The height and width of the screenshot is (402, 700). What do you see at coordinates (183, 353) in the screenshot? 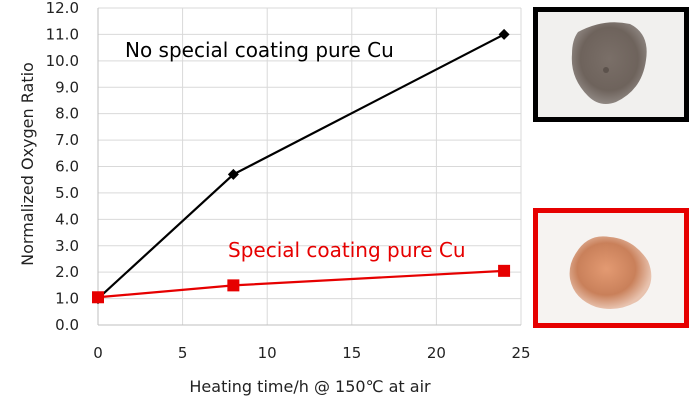
I see `x-tick-label: 5` at bounding box center [183, 353].